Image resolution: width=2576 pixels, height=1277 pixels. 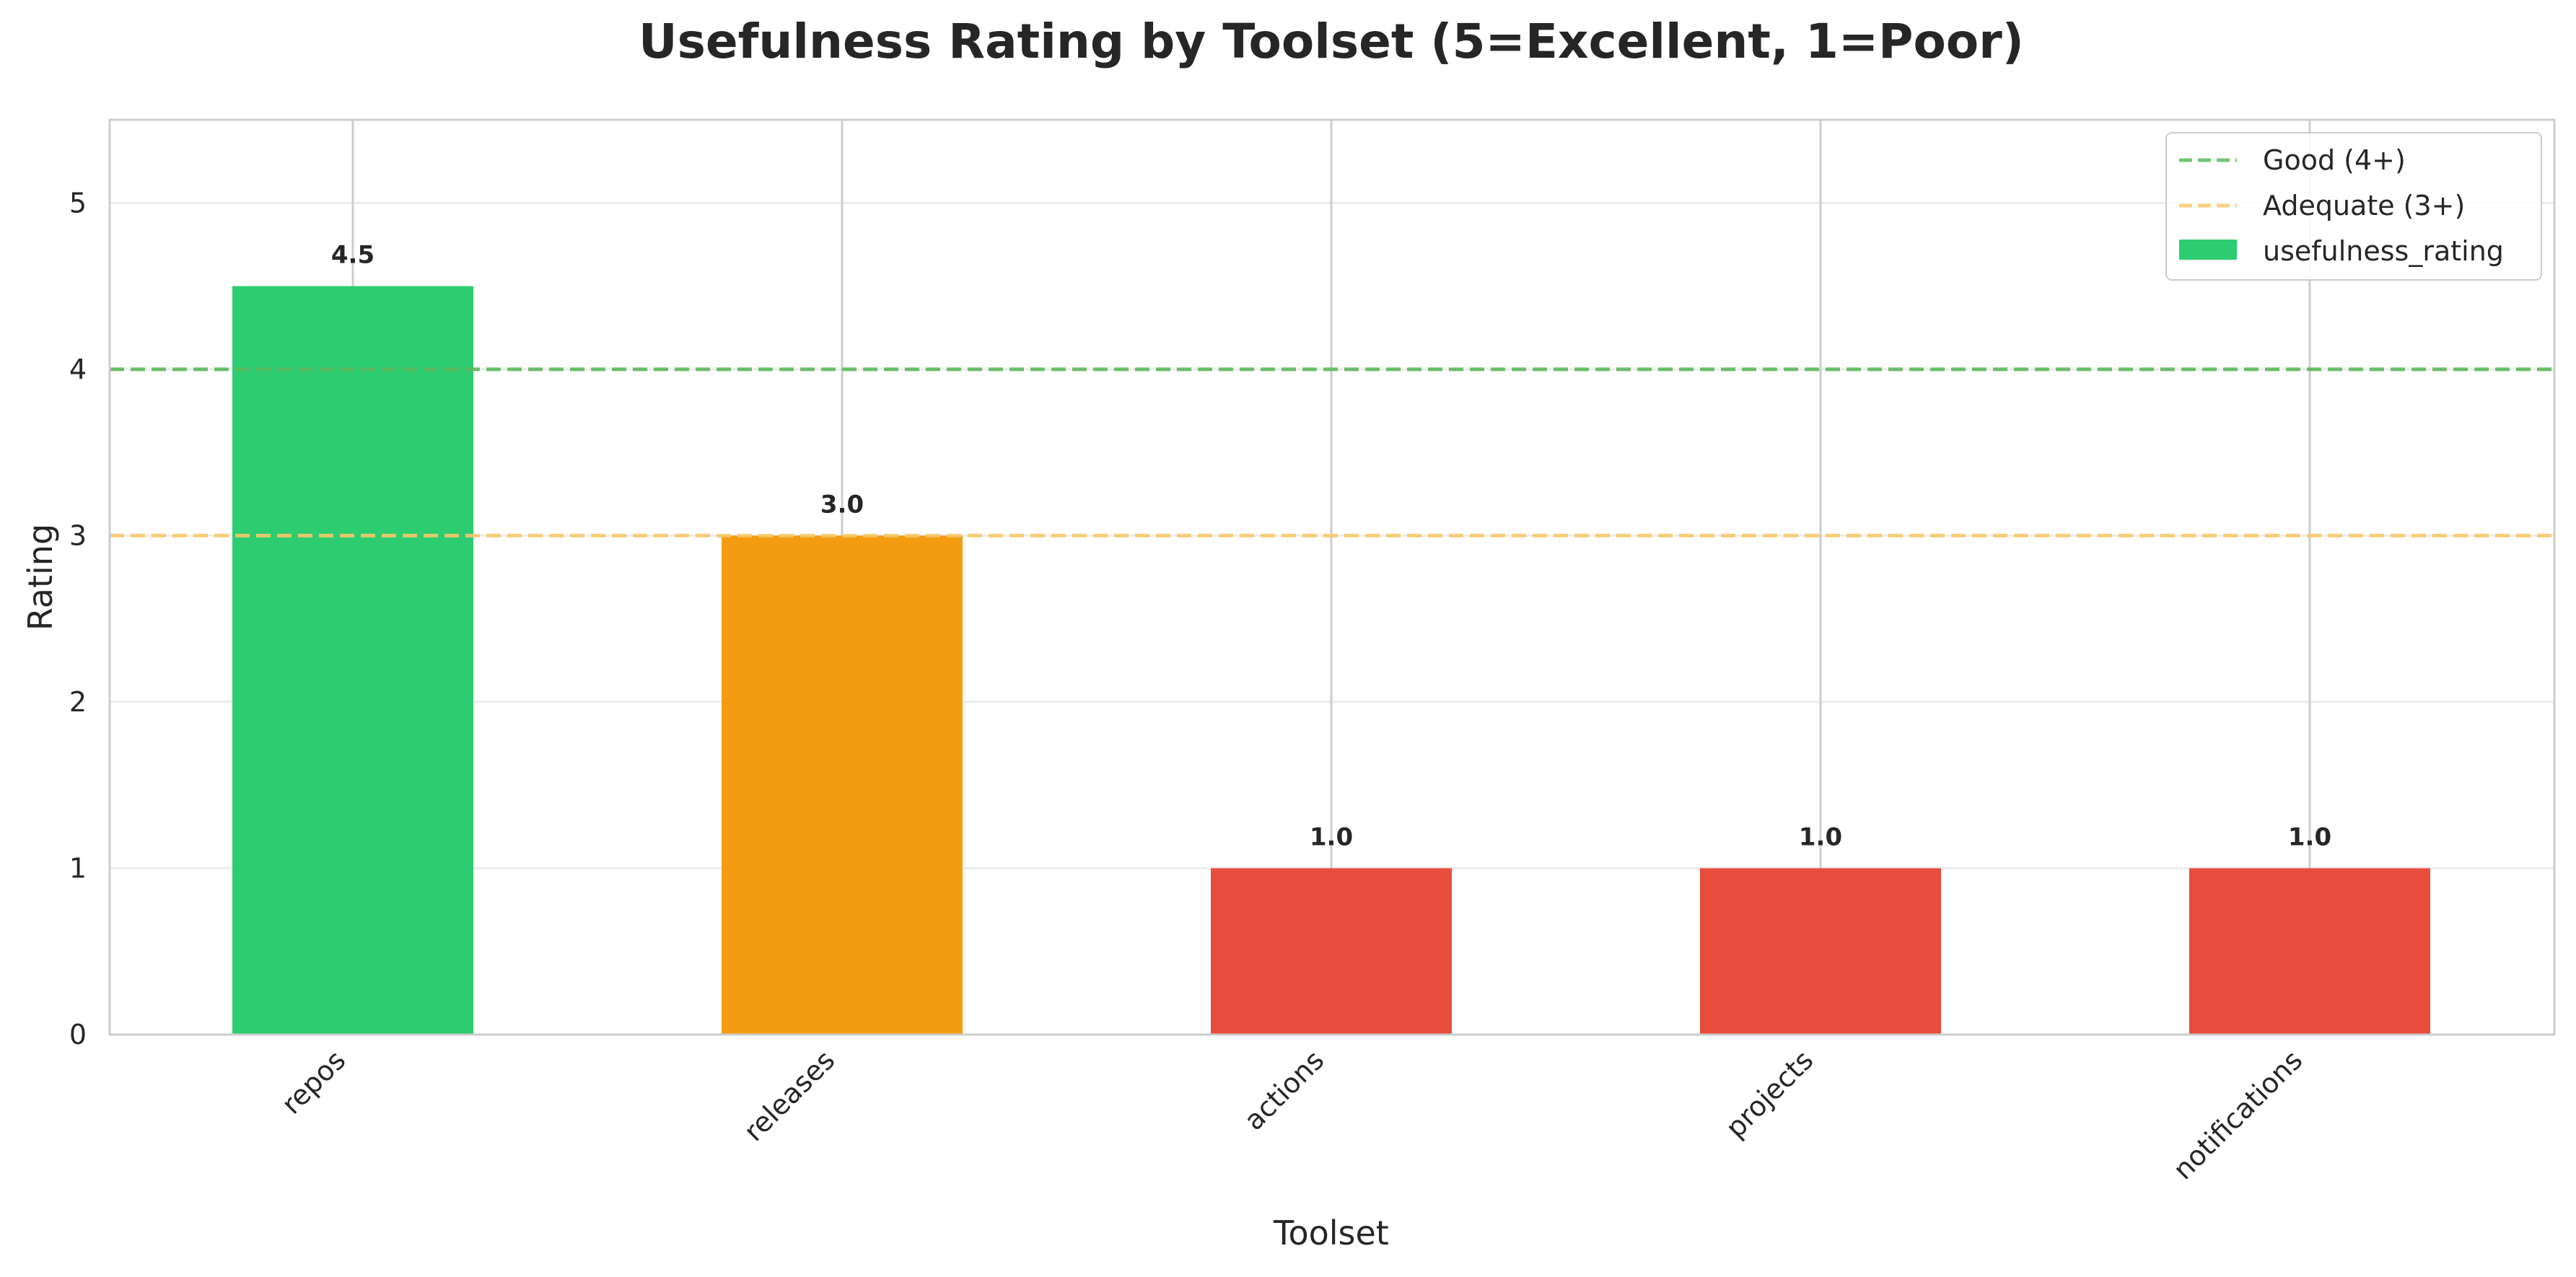 I want to click on legend-series-label: usefulness_rating, so click(x=2383, y=251).